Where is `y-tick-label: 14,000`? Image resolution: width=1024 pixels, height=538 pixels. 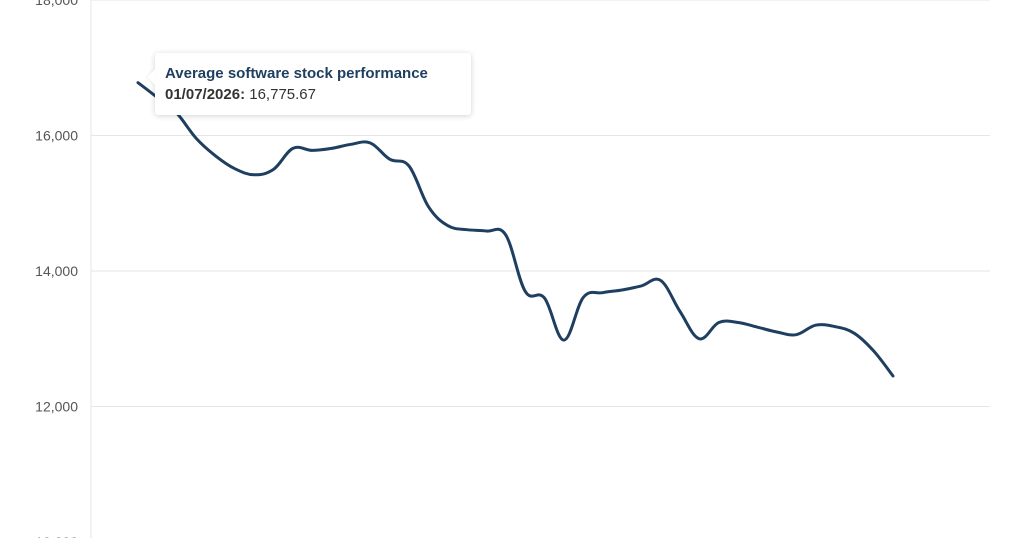
y-tick-label: 14,000 is located at coordinates (56, 271).